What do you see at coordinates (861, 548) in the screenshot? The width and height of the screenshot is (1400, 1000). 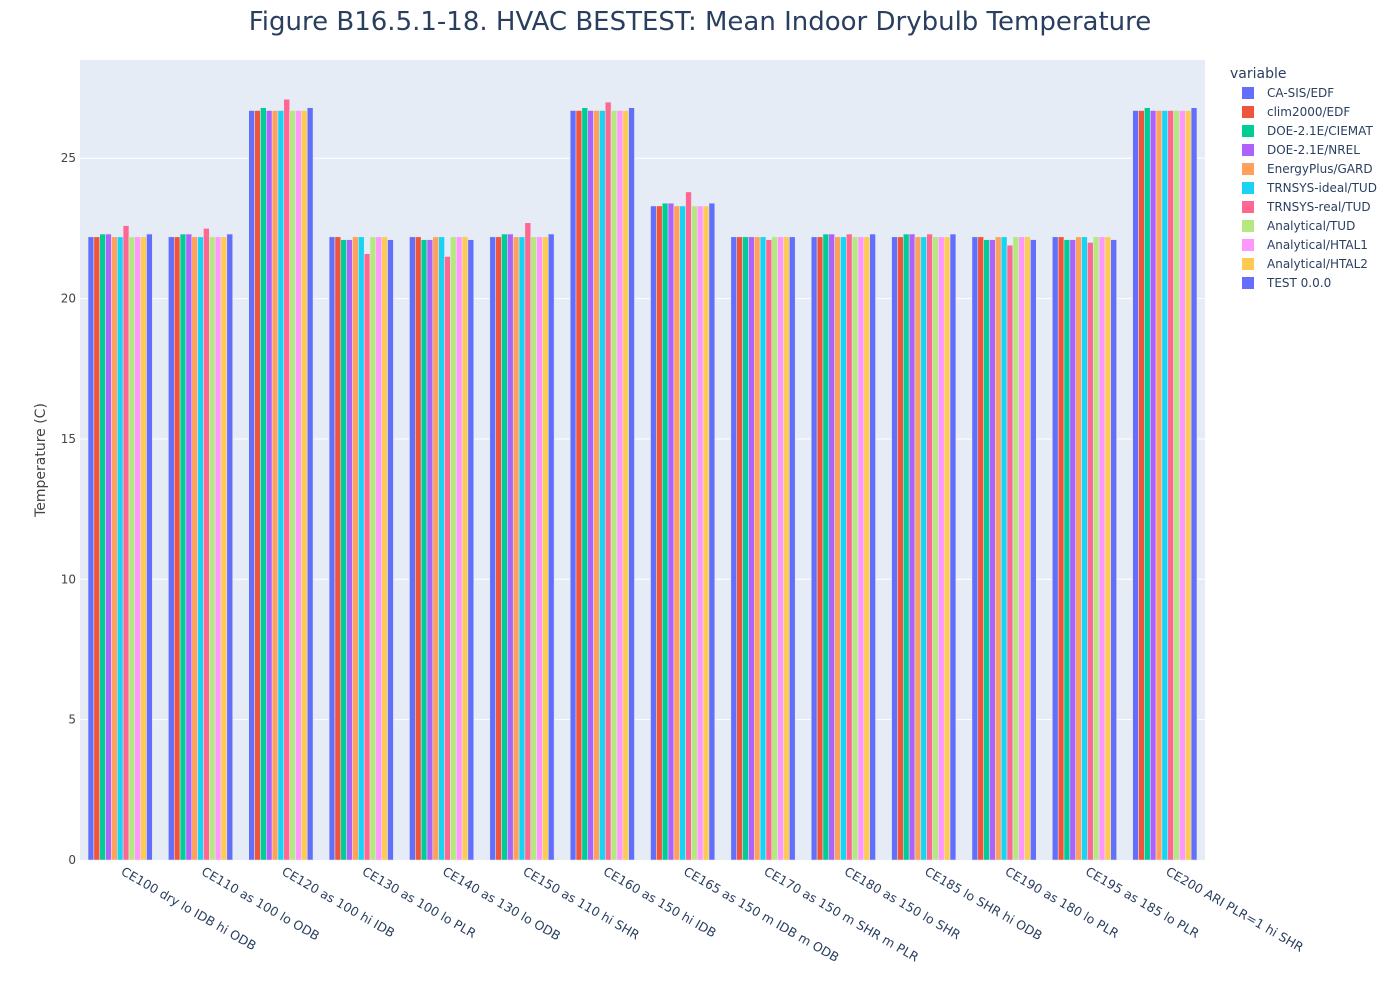 I see `bar-Analytical/HTAL1-9` at bounding box center [861, 548].